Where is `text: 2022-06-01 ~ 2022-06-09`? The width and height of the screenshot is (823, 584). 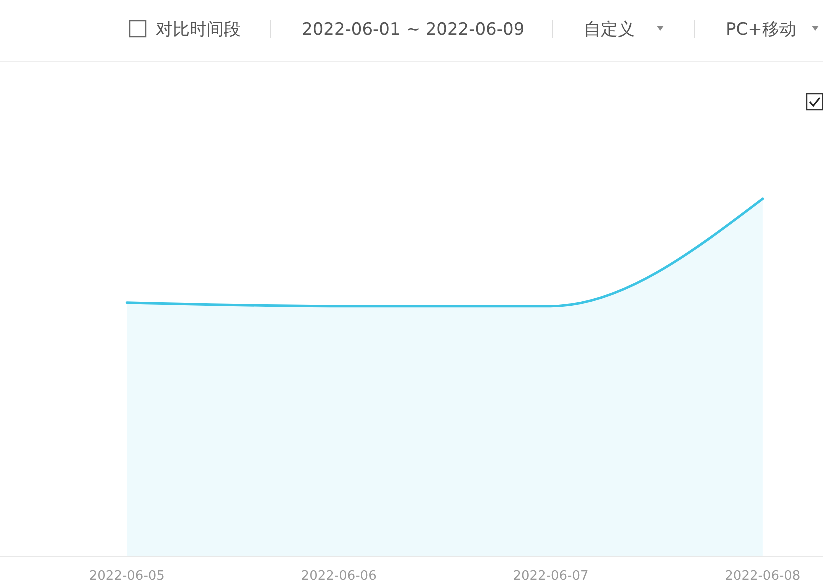 text: 2022-06-01 ~ 2022-06-09 is located at coordinates (413, 30).